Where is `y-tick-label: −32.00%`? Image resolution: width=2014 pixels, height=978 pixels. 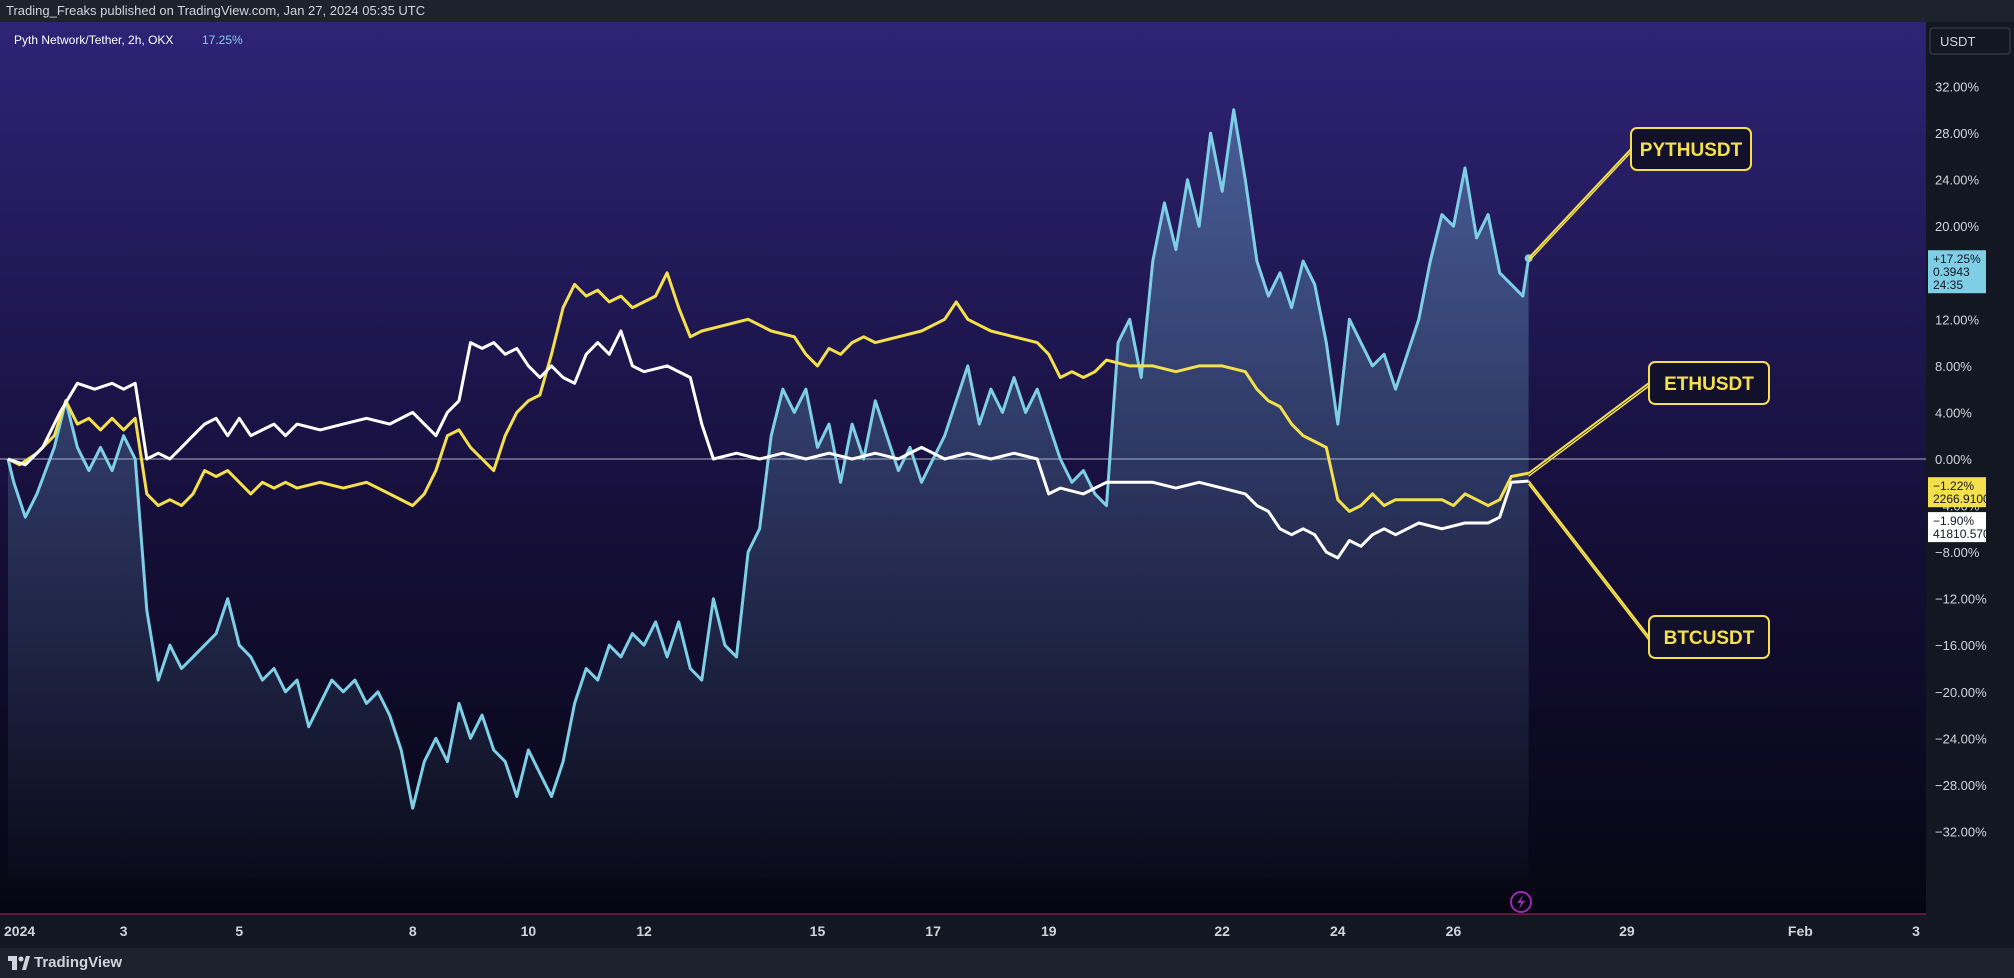
y-tick-label: −32.00% is located at coordinates (1961, 831).